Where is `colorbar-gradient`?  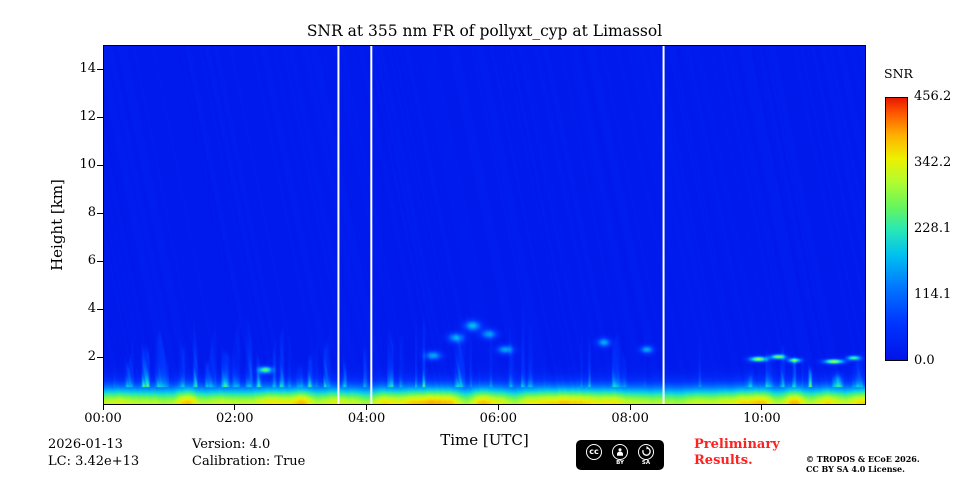 colorbar-gradient is located at coordinates (896, 229).